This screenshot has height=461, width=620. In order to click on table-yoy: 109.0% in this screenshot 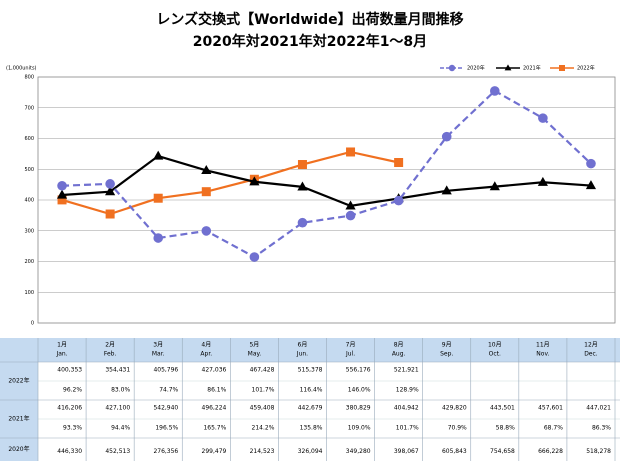, I will do `click(359, 428)`.